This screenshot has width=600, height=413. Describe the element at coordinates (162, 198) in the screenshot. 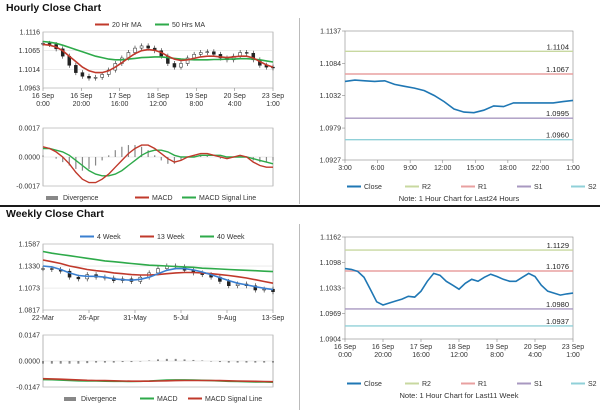

I see `hourly-legend-macd-label: MACD` at that location.